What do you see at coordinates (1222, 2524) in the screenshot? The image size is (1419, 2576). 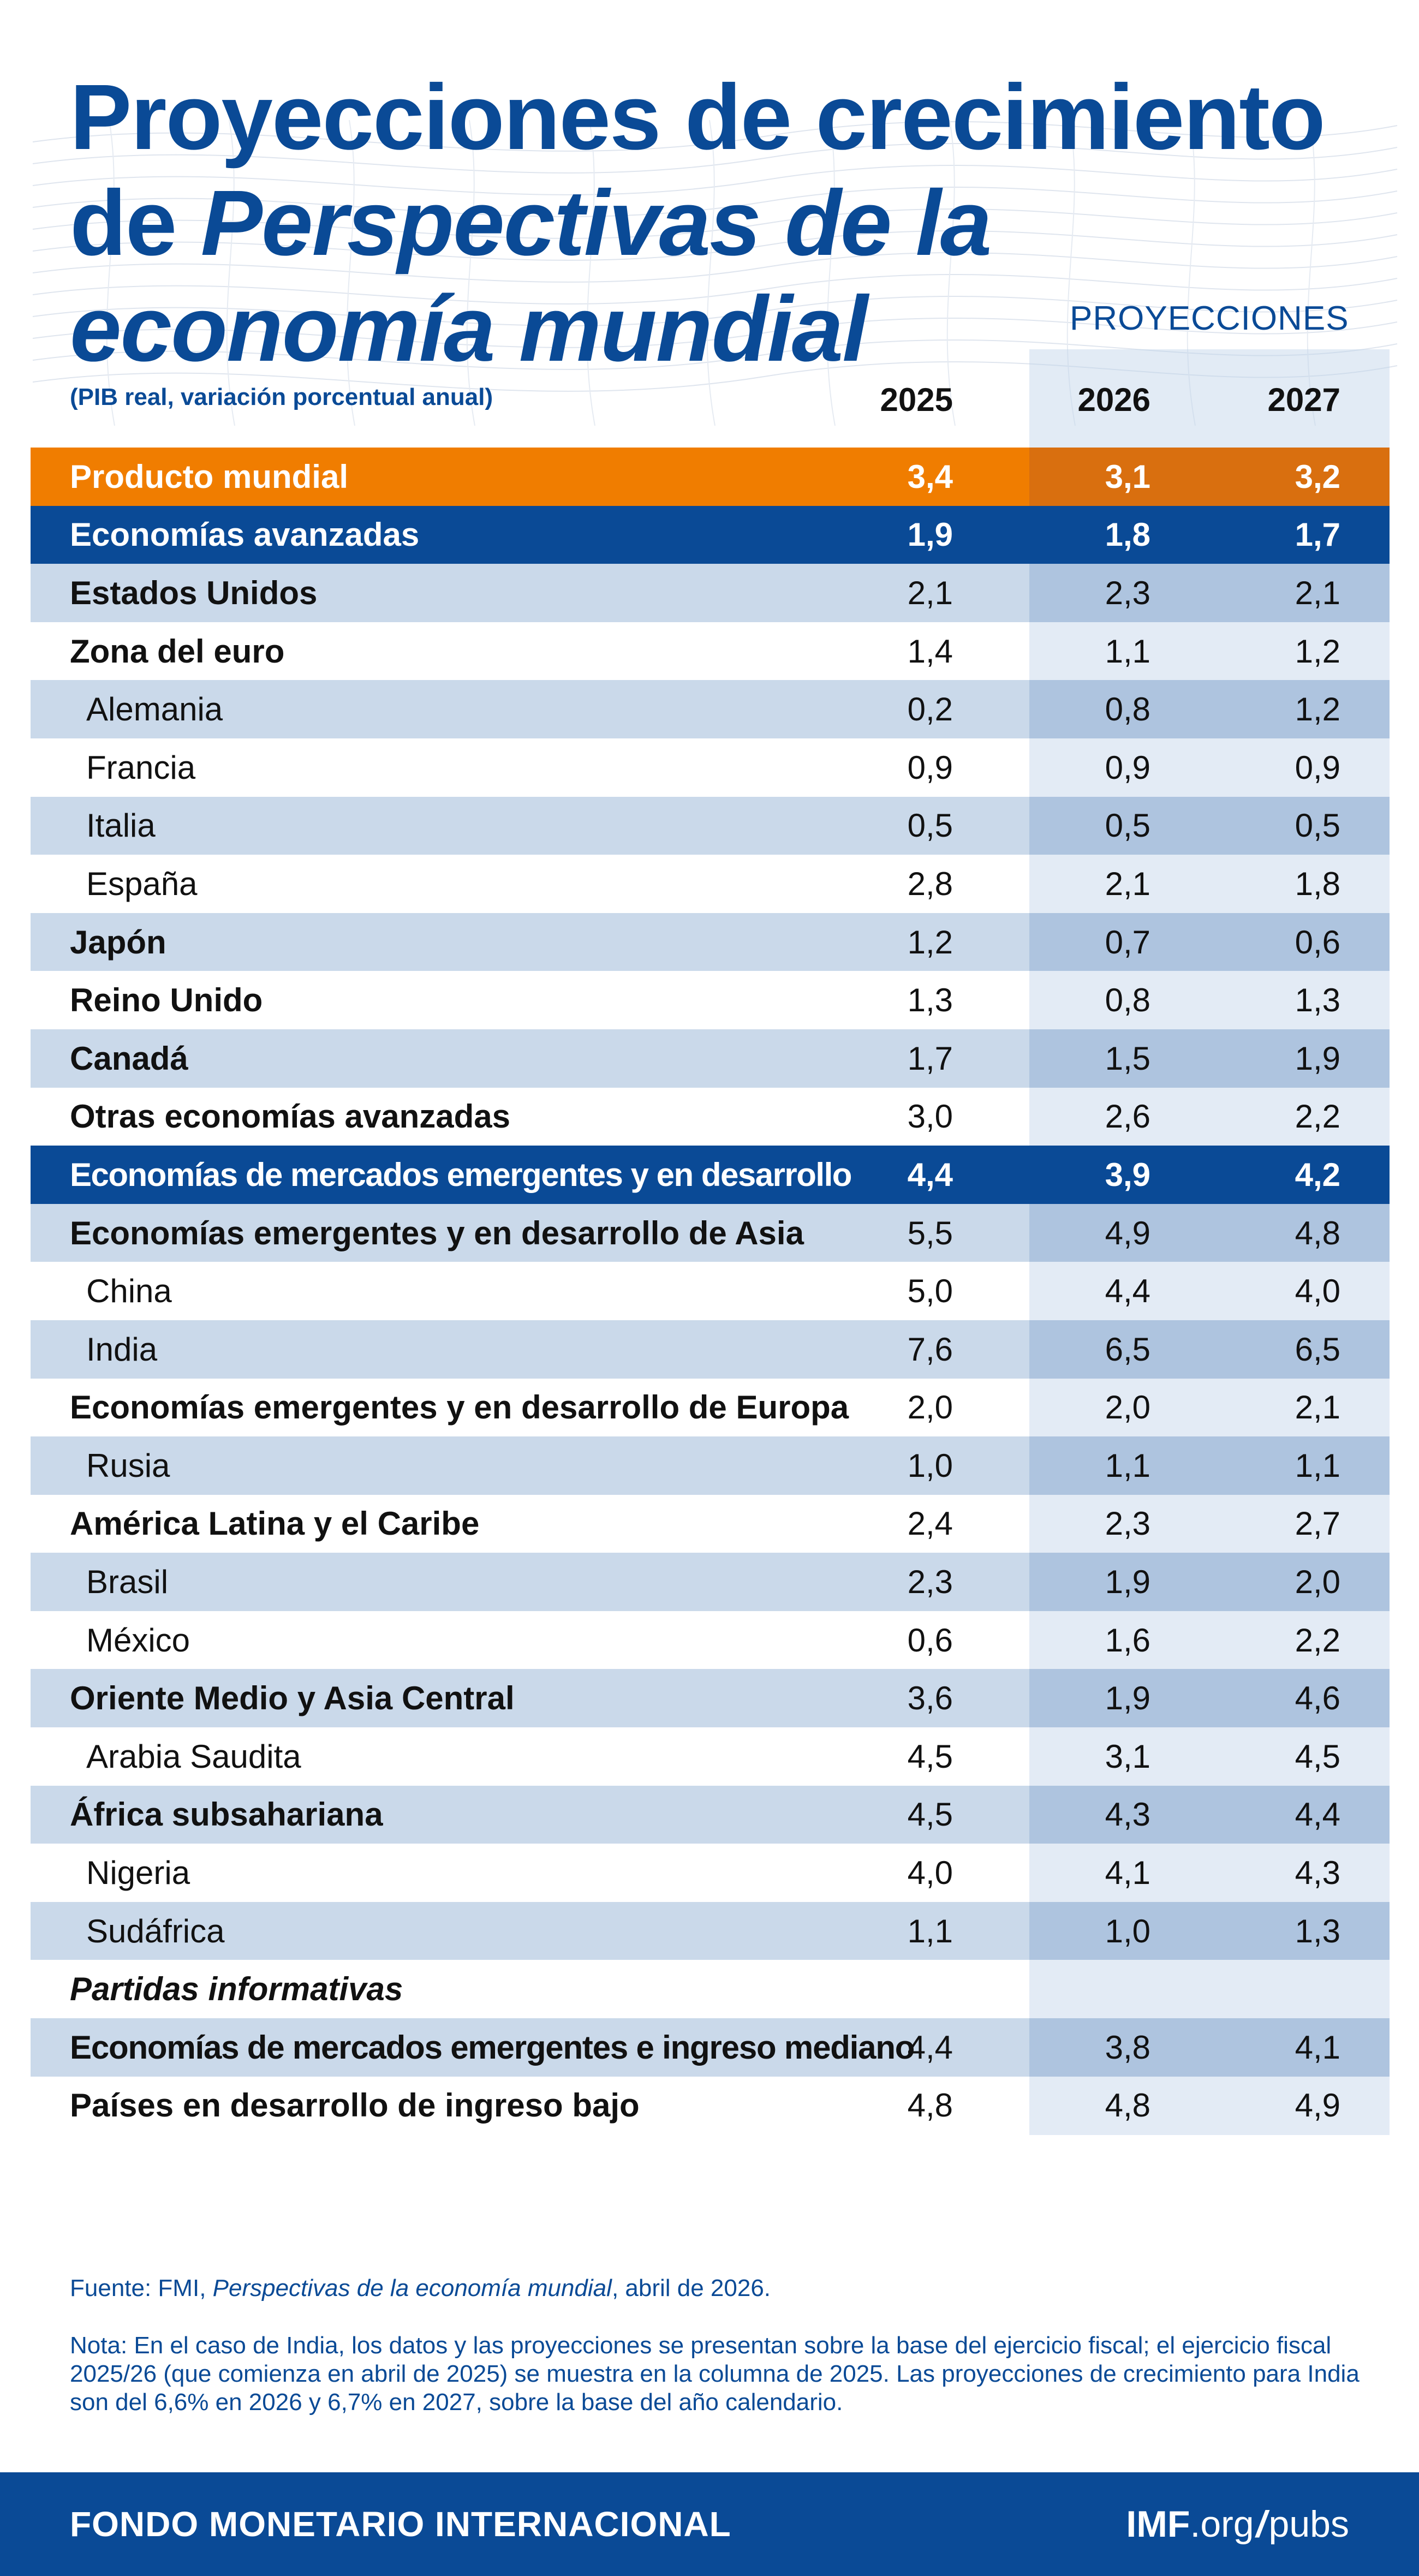 I see `site-domain: .org` at bounding box center [1222, 2524].